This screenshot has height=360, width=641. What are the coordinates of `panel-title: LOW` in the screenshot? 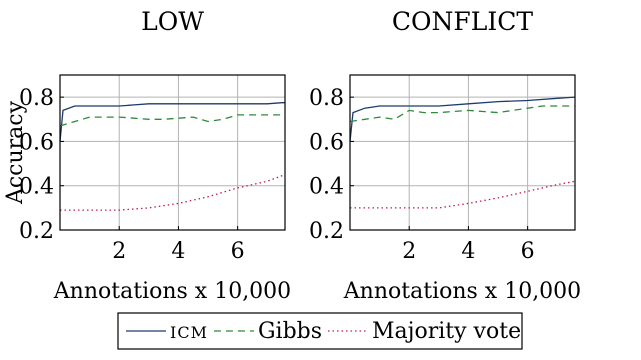 It's located at (172, 21).